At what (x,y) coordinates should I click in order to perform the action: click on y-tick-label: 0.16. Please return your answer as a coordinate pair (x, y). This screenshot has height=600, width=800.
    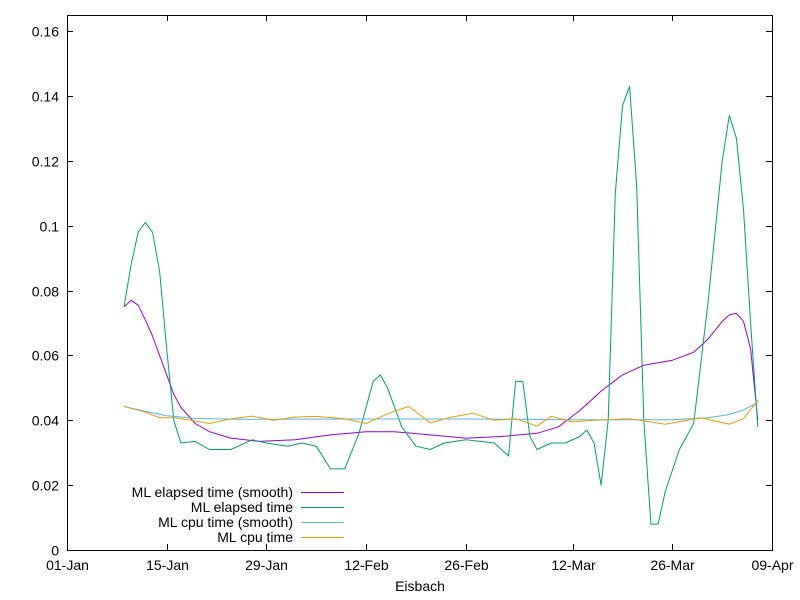
    Looking at the image, I should click on (45, 32).